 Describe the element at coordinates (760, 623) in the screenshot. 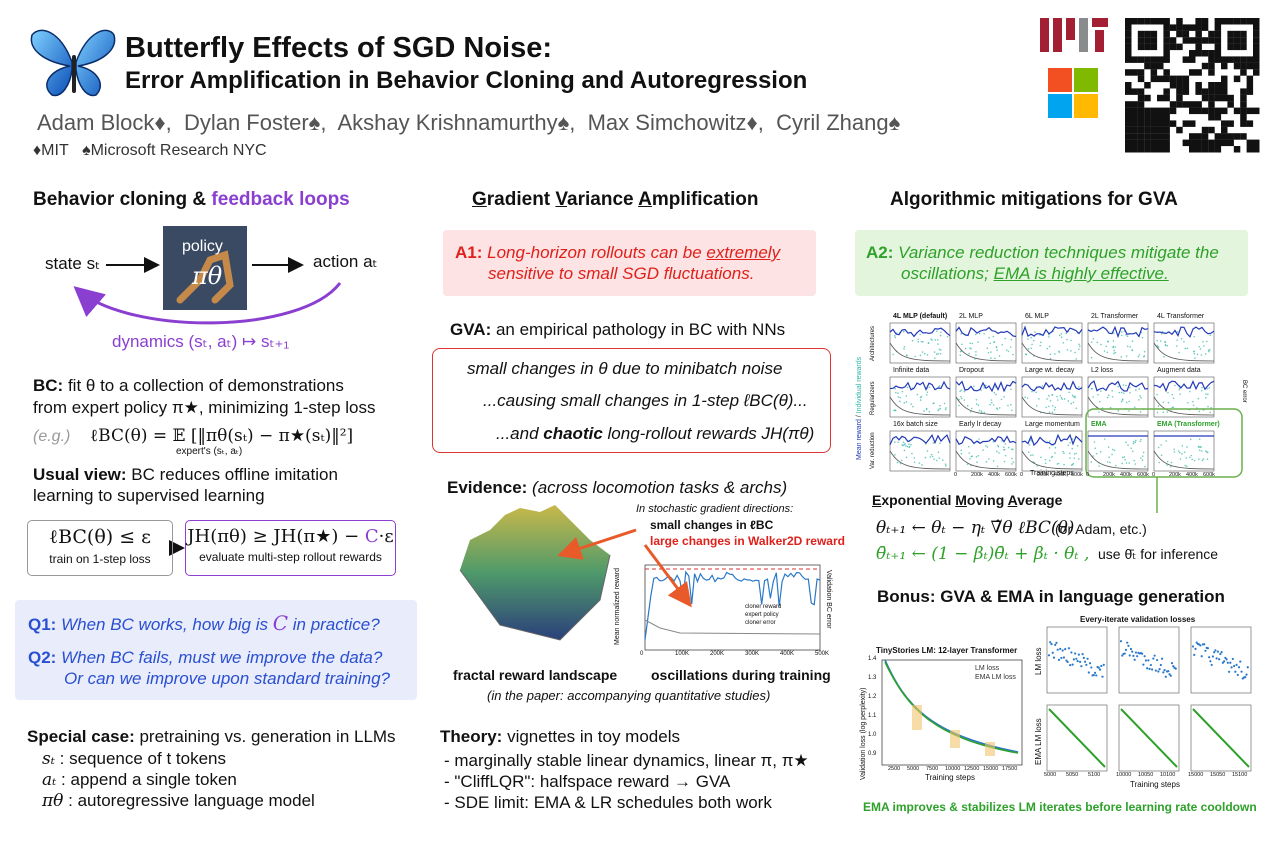

I see `legend-entry: cloner error` at that location.